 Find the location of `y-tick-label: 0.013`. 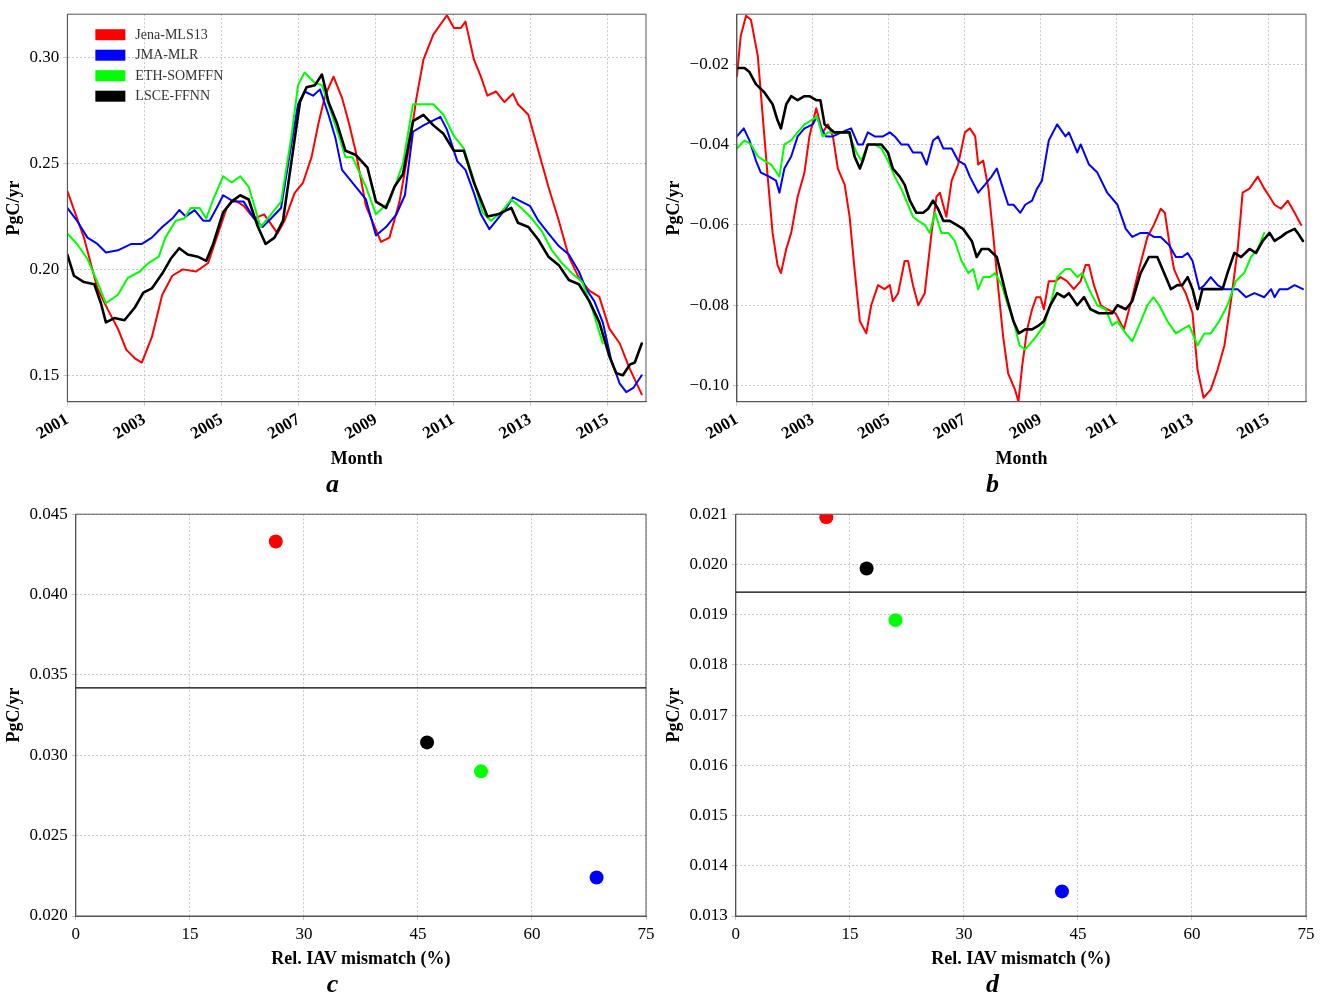

y-tick-label: 0.013 is located at coordinates (708, 915).